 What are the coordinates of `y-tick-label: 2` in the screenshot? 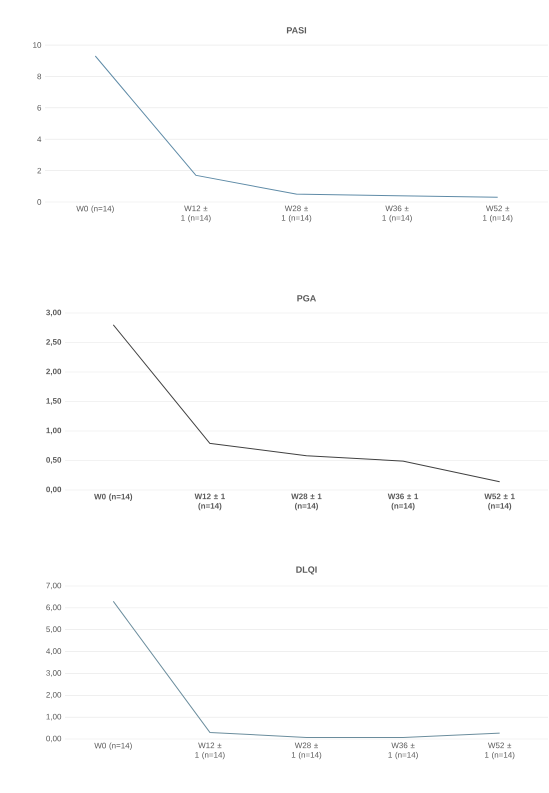 It's located at (39, 171).